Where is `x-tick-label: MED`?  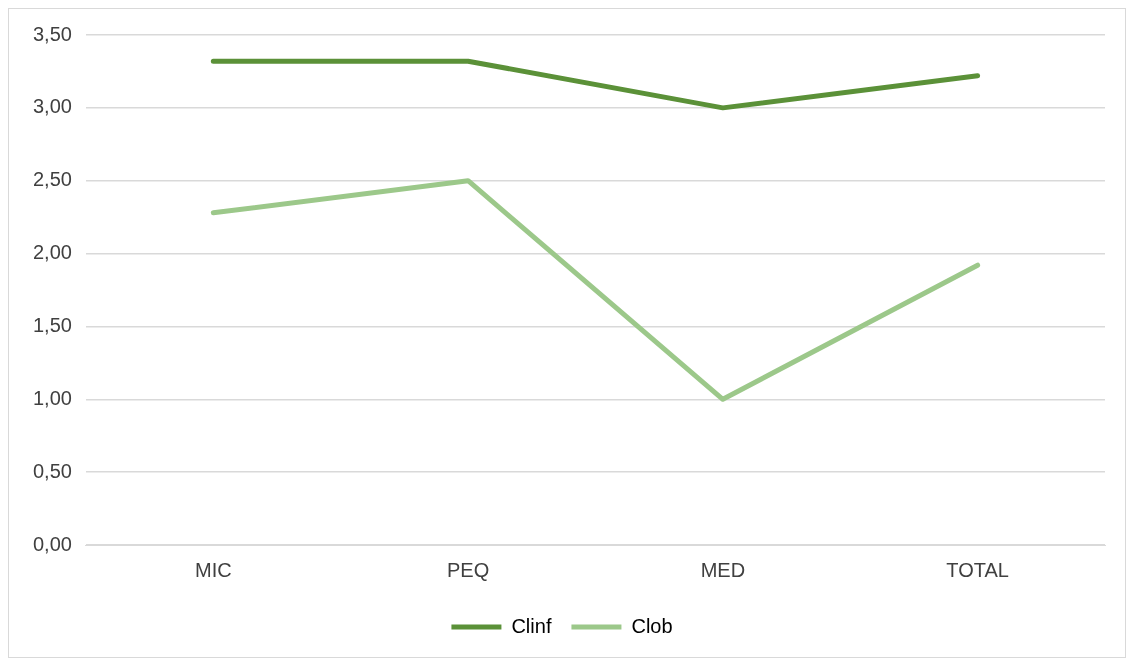 x-tick-label: MED is located at coordinates (723, 569).